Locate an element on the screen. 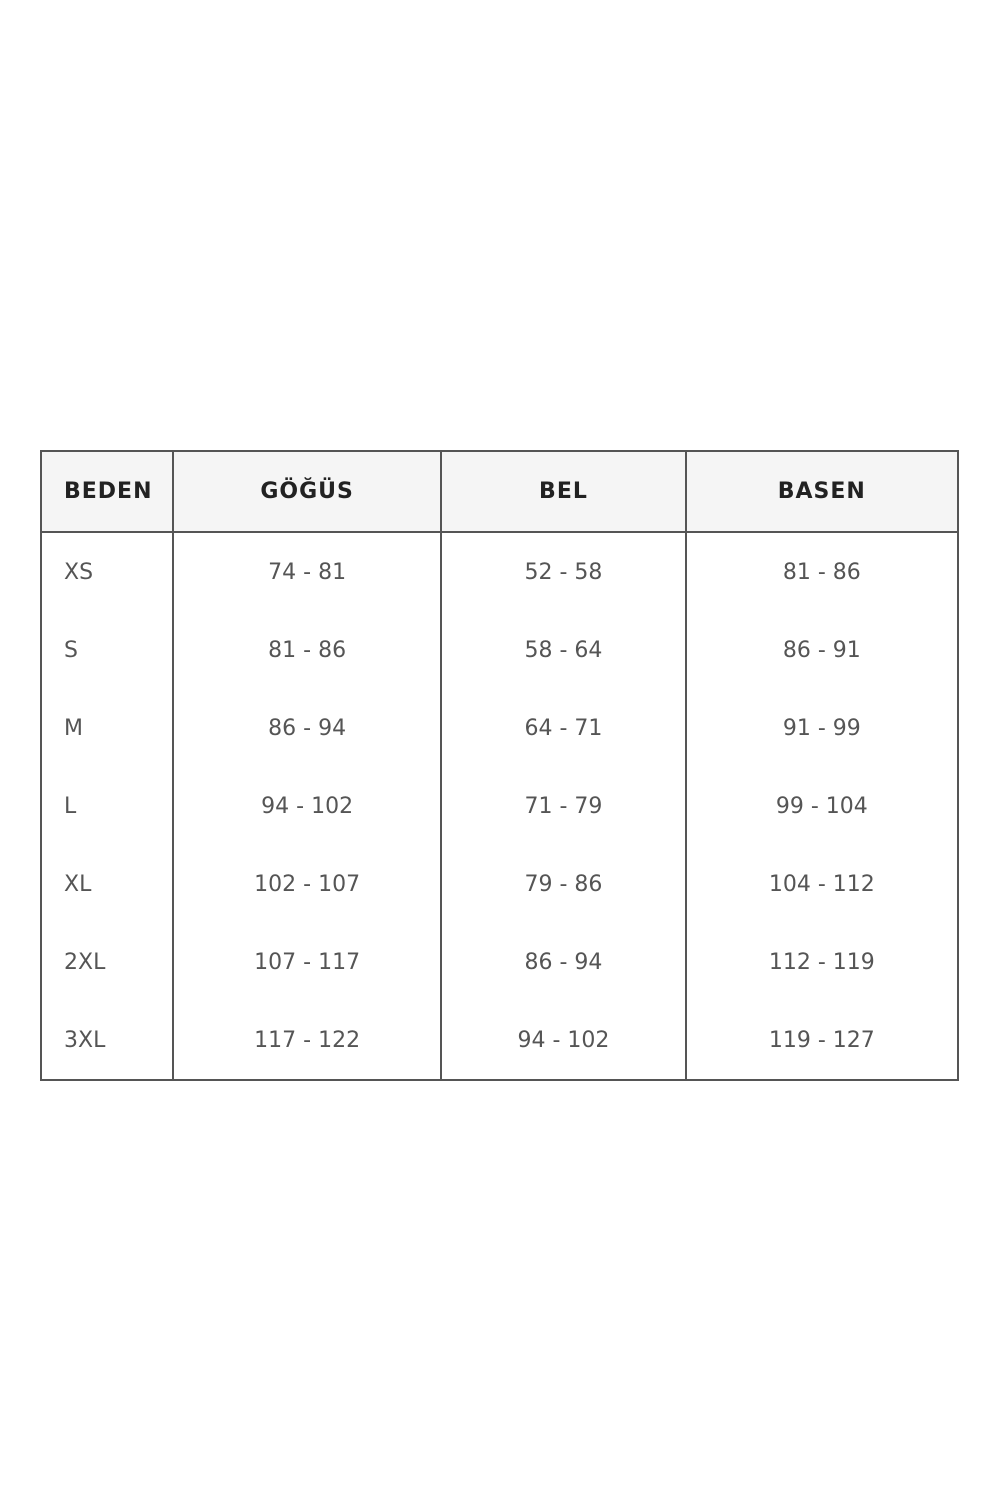  cell-waist: 52 - 58 is located at coordinates (563, 571).